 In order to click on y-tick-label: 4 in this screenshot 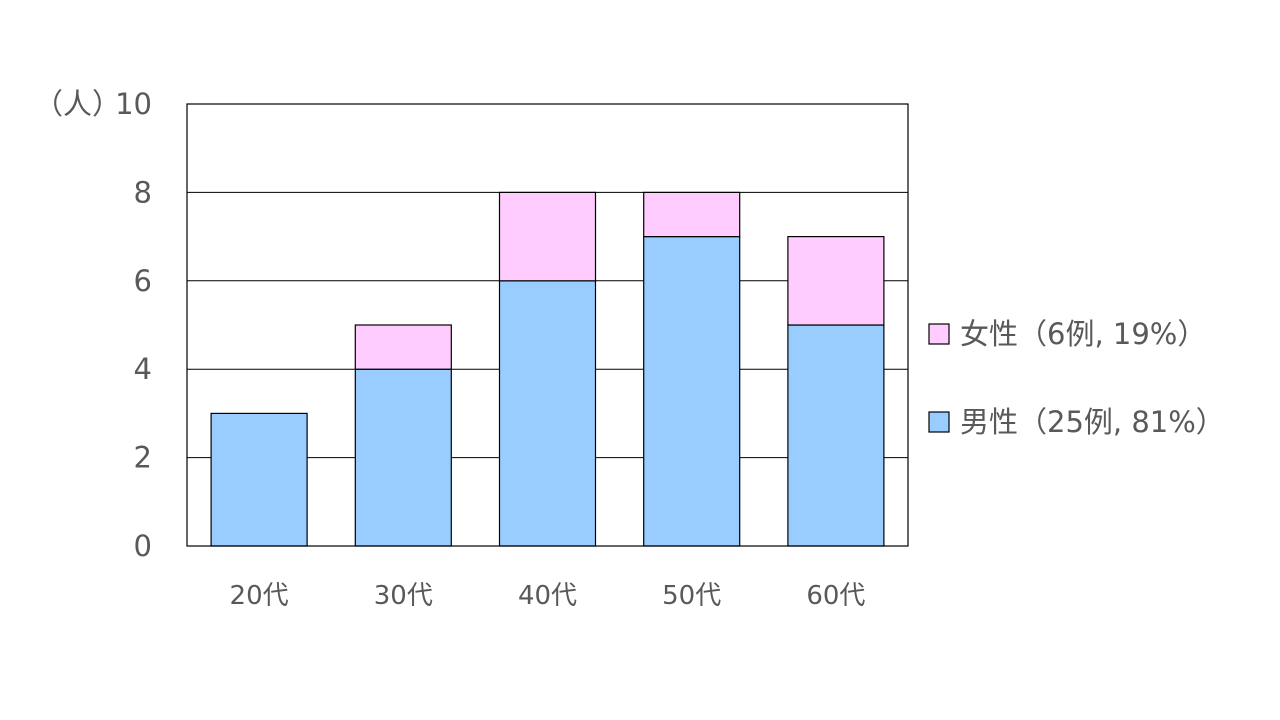, I will do `click(143, 369)`.